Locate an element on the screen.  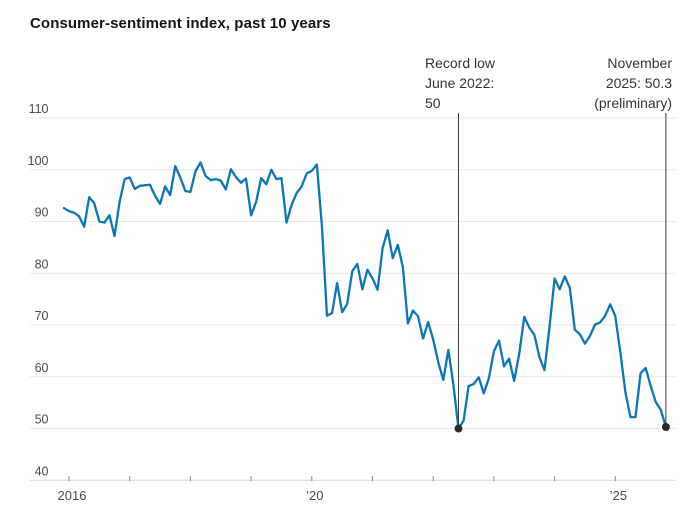
y-axis-label-60: 60 is located at coordinates (42, 368).